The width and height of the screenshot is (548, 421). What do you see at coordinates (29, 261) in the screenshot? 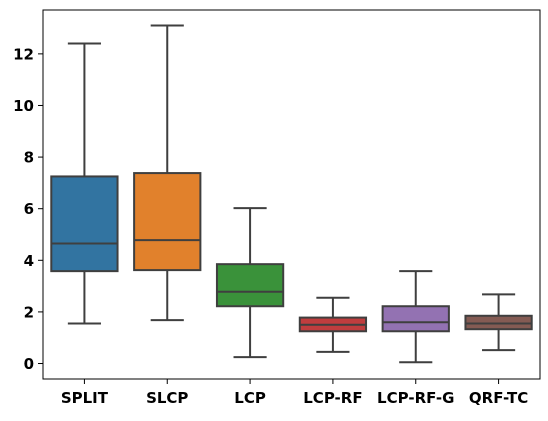
I see `y-tick-label: 4` at bounding box center [29, 261].